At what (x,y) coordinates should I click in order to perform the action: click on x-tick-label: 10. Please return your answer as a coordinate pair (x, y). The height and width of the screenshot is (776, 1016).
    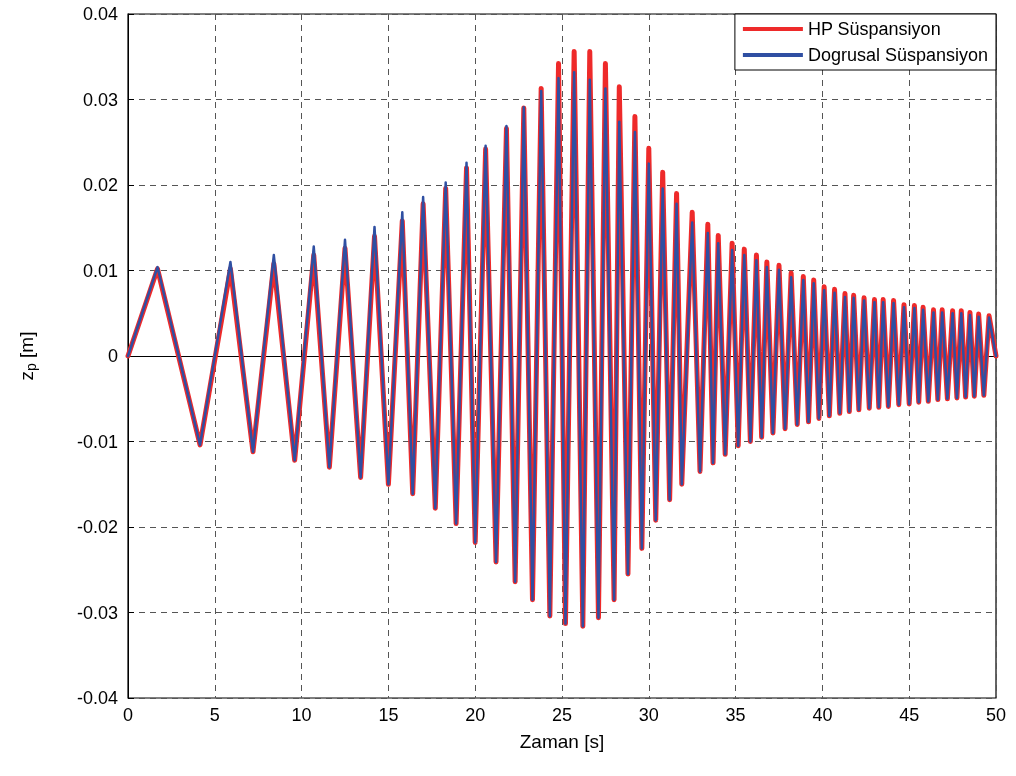
    Looking at the image, I should click on (301, 715).